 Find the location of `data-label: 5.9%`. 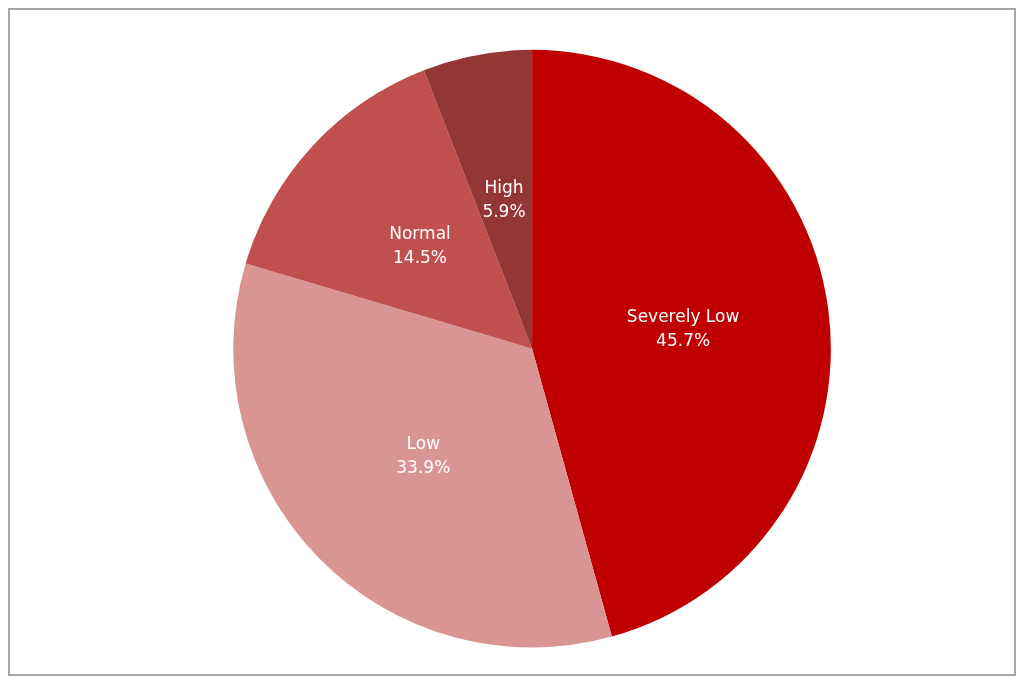

data-label: 5.9% is located at coordinates (504, 210).